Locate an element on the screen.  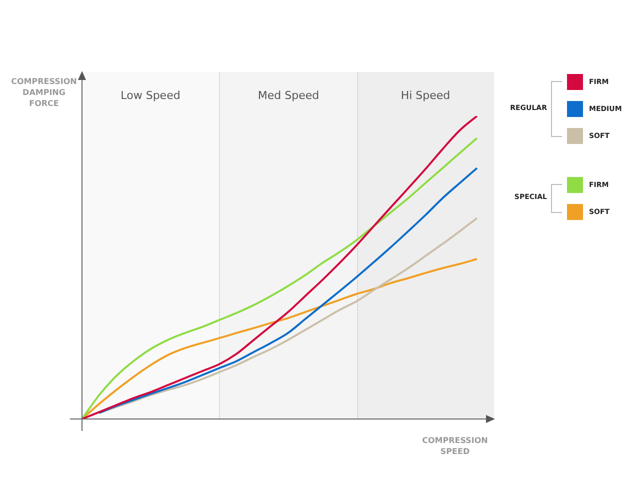
text: Low Speed is located at coordinates (151, 95).